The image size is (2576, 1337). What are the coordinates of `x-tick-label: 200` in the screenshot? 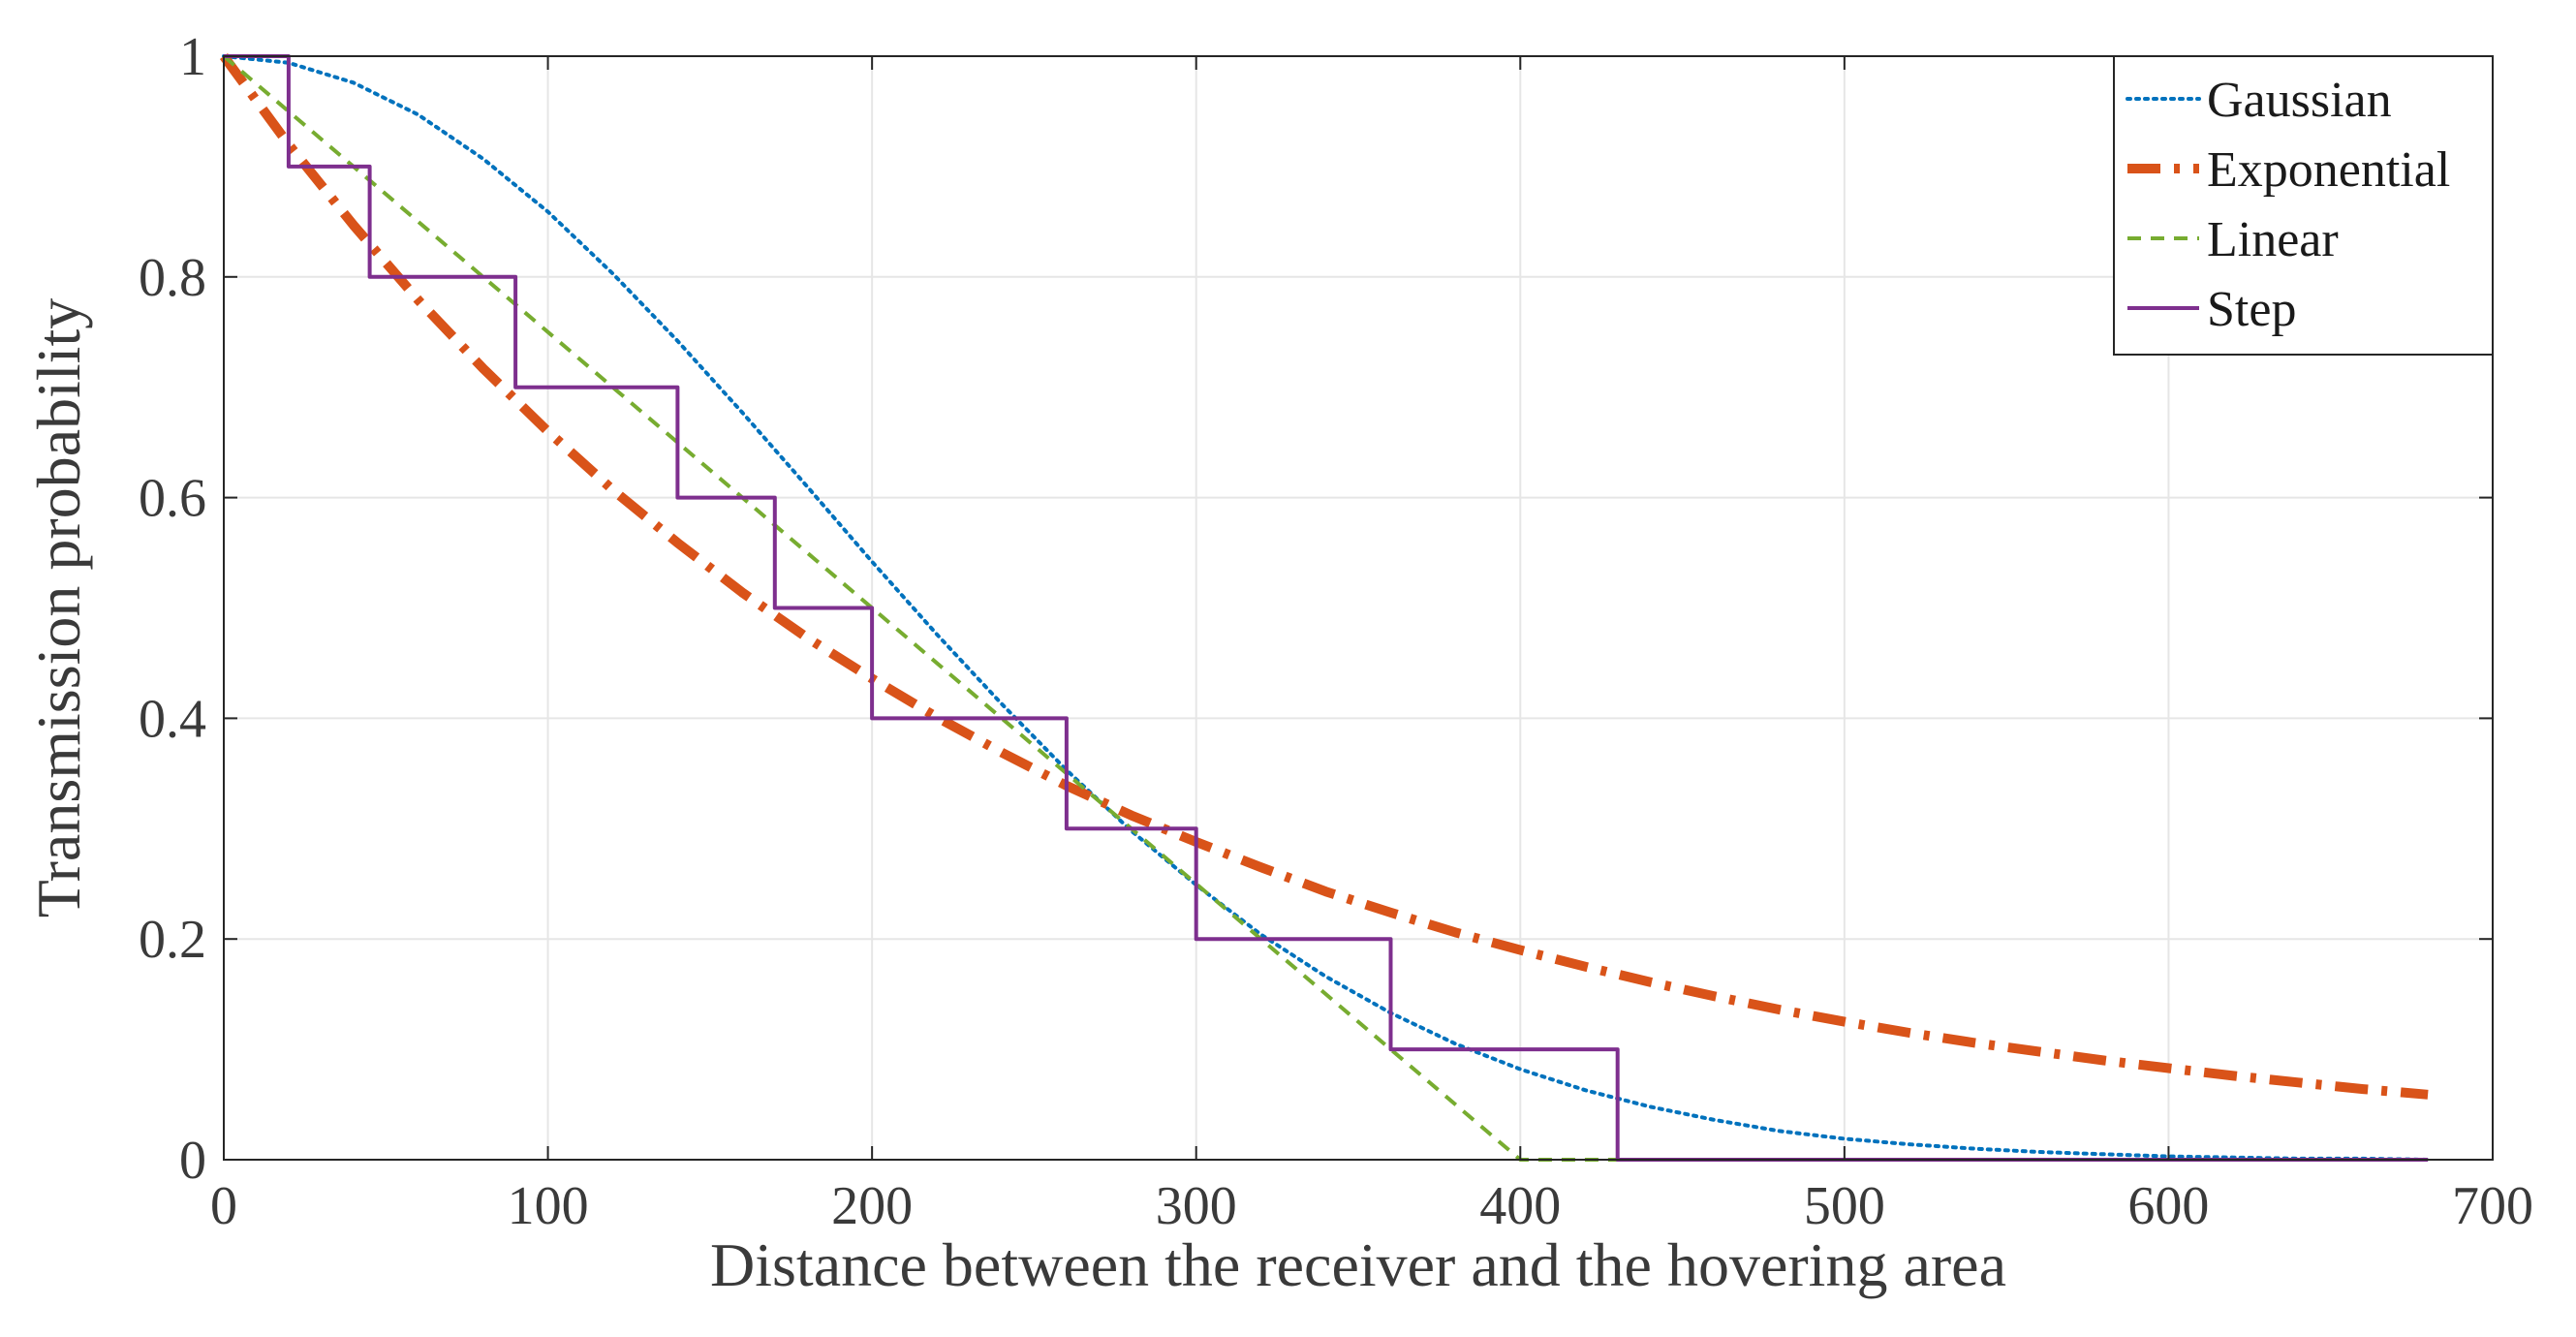 It's located at (872, 1206).